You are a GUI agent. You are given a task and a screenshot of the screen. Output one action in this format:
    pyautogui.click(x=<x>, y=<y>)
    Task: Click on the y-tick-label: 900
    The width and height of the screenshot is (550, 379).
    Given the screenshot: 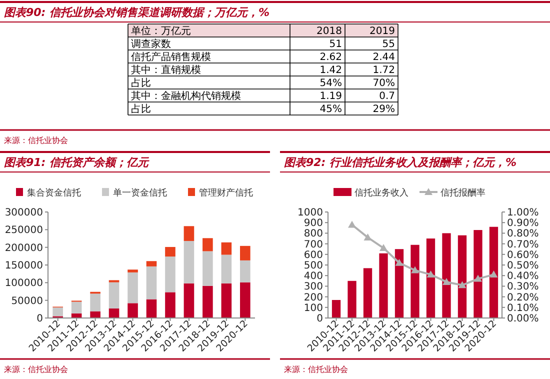 What is the action you would take?
    pyautogui.click(x=313, y=224)
    